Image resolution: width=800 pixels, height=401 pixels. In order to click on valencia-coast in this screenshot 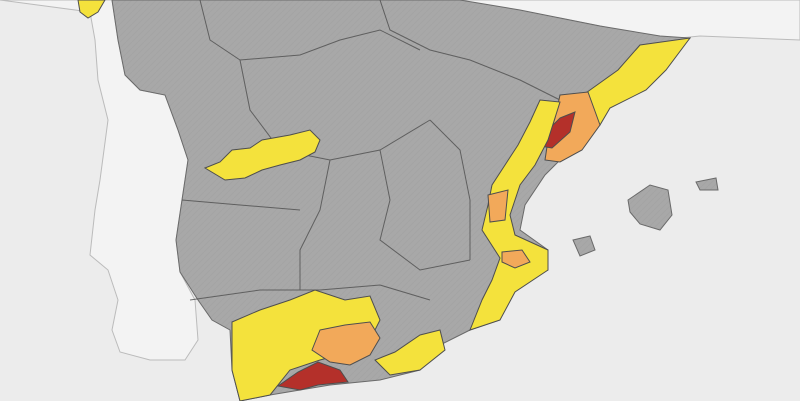, I will do `click(515, 215)`.